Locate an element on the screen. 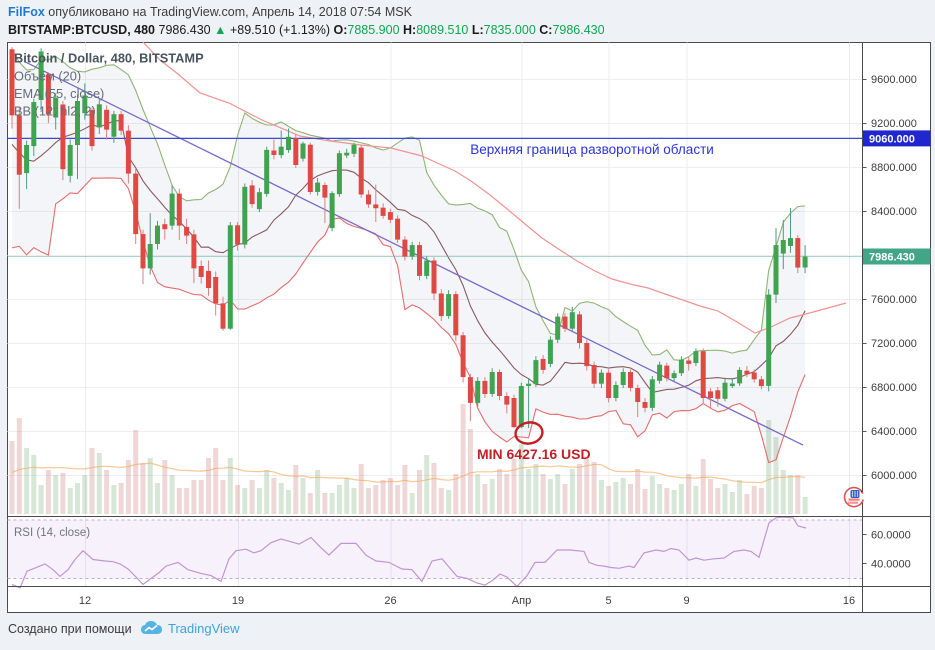 The image size is (935, 650). svg-text: 16 is located at coordinates (849, 601).